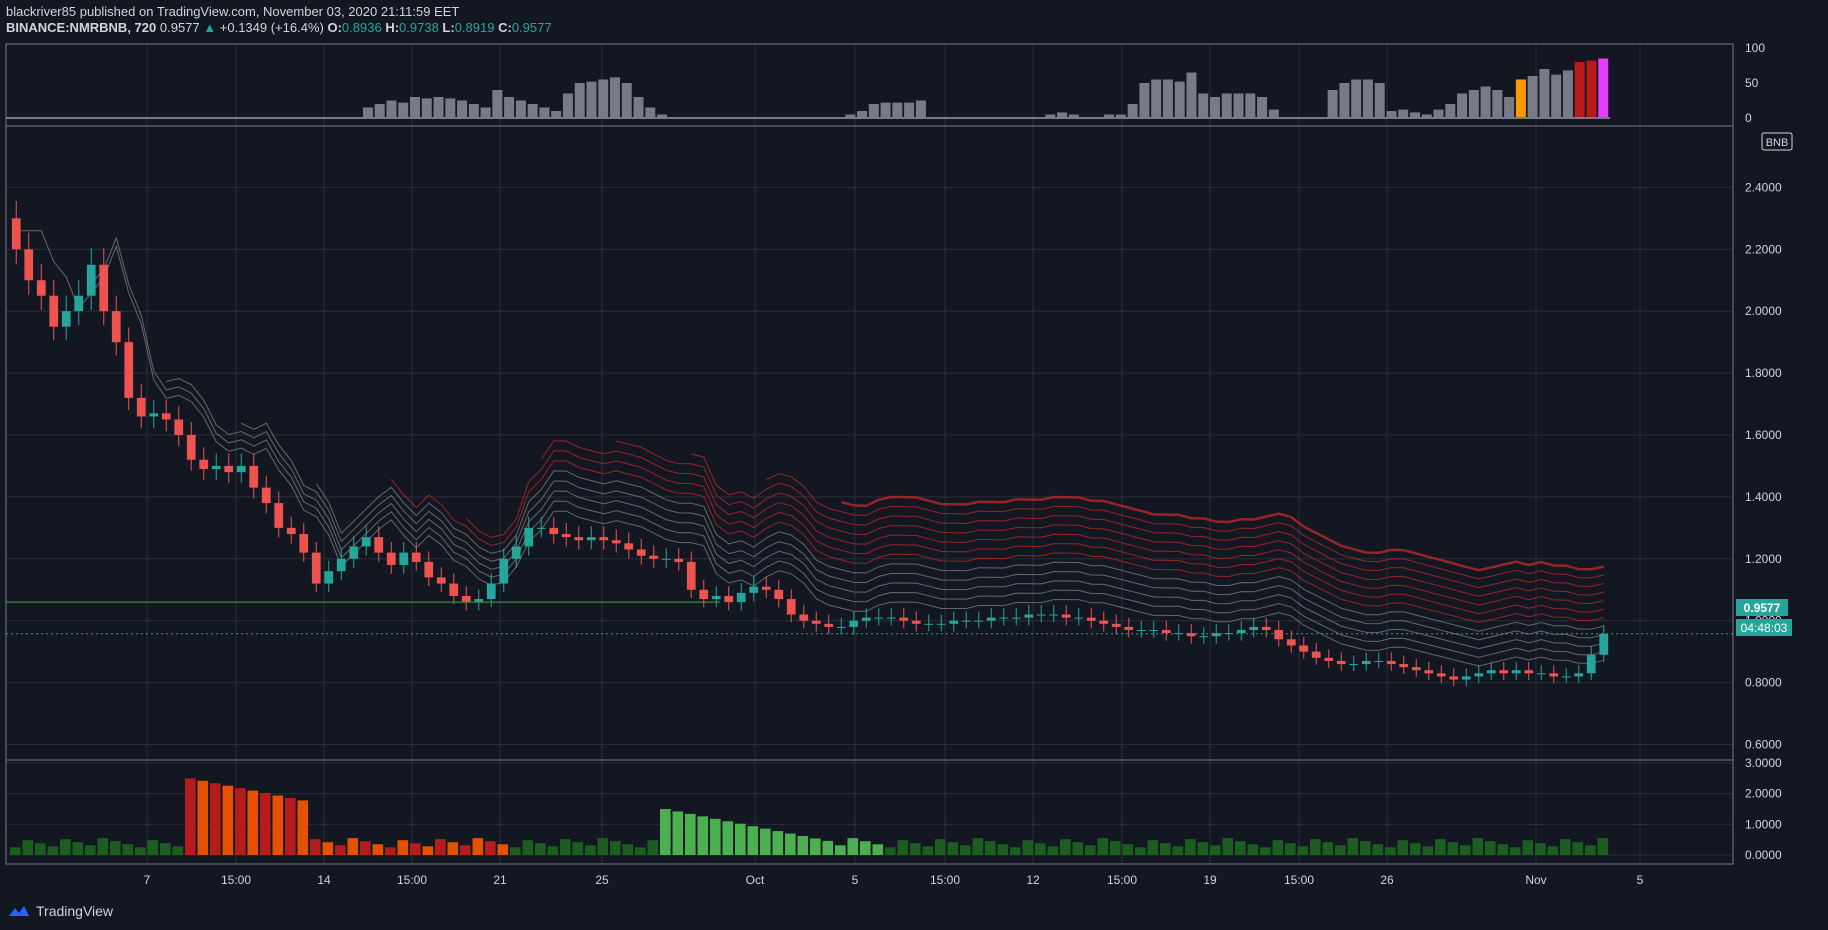  What do you see at coordinates (361, 27) in the screenshot?
I see `open-value: 0.8936` at bounding box center [361, 27].